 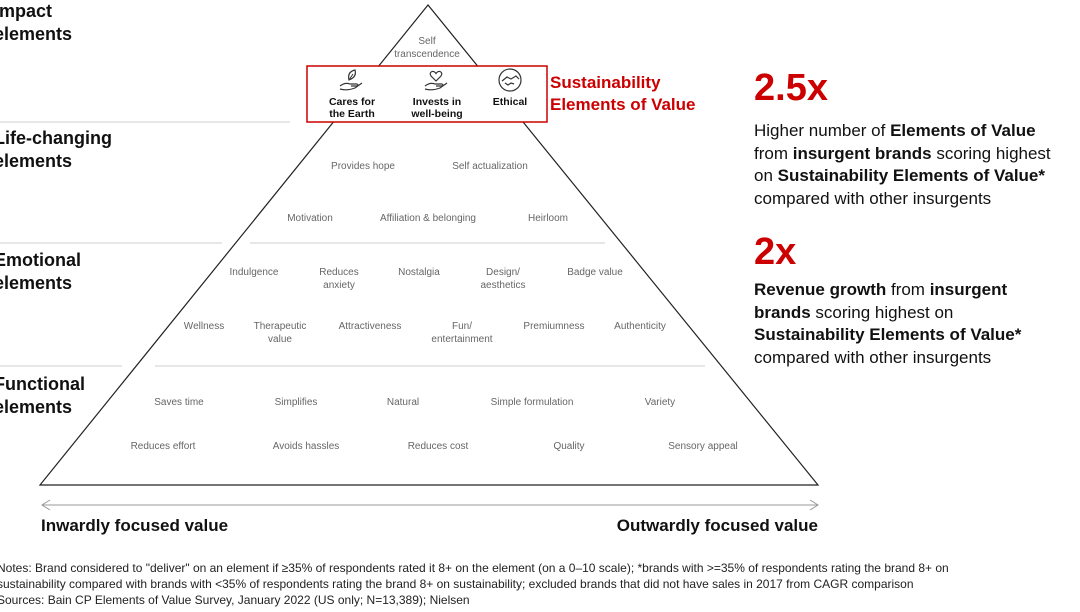 I want to click on stat-text-run: brands, so click(x=782, y=312).